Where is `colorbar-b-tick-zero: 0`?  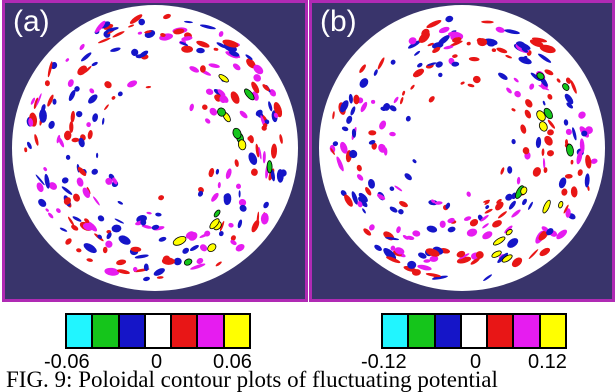
colorbar-b-tick-zero: 0 is located at coordinates (476, 362).